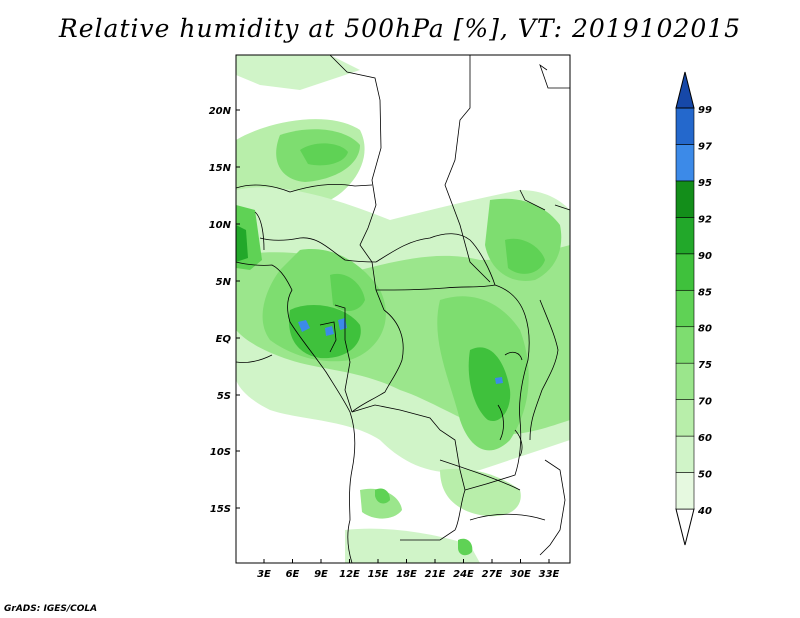  Describe the element at coordinates (520, 574) in the screenshot. I see `lon-label: 30E` at that location.